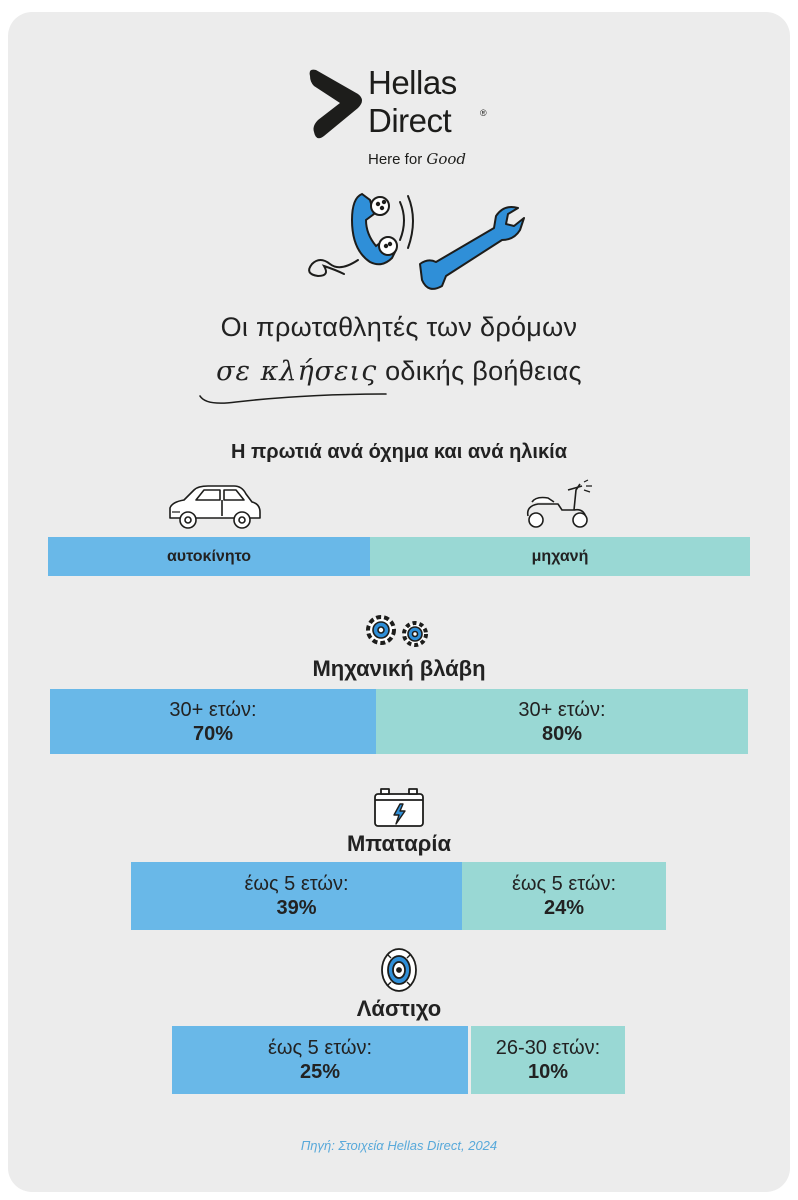  Describe the element at coordinates (293, 398) in the screenshot. I see `underline-scribble` at that location.